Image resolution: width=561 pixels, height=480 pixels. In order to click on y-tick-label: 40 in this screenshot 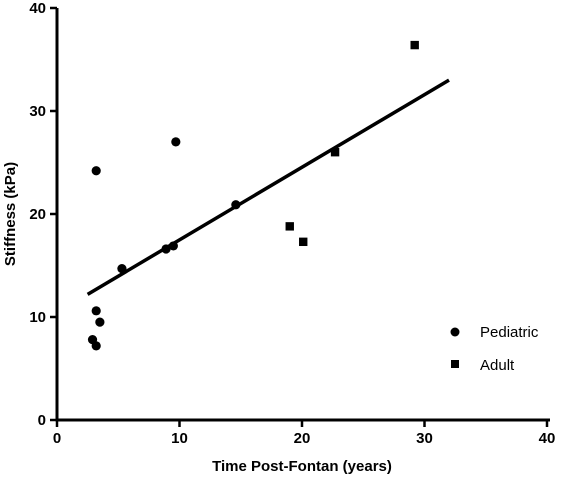, I will do `click(37, 8)`.